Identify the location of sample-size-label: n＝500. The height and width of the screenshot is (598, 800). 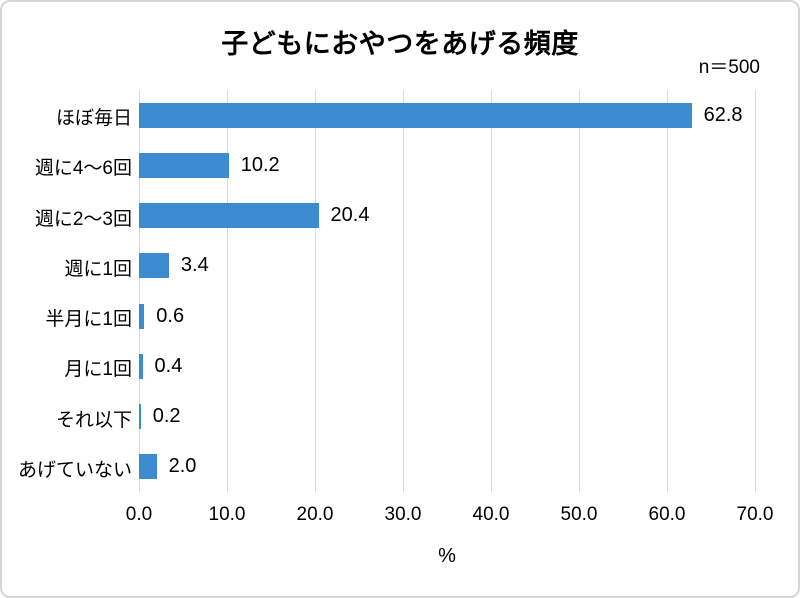
(729, 67).